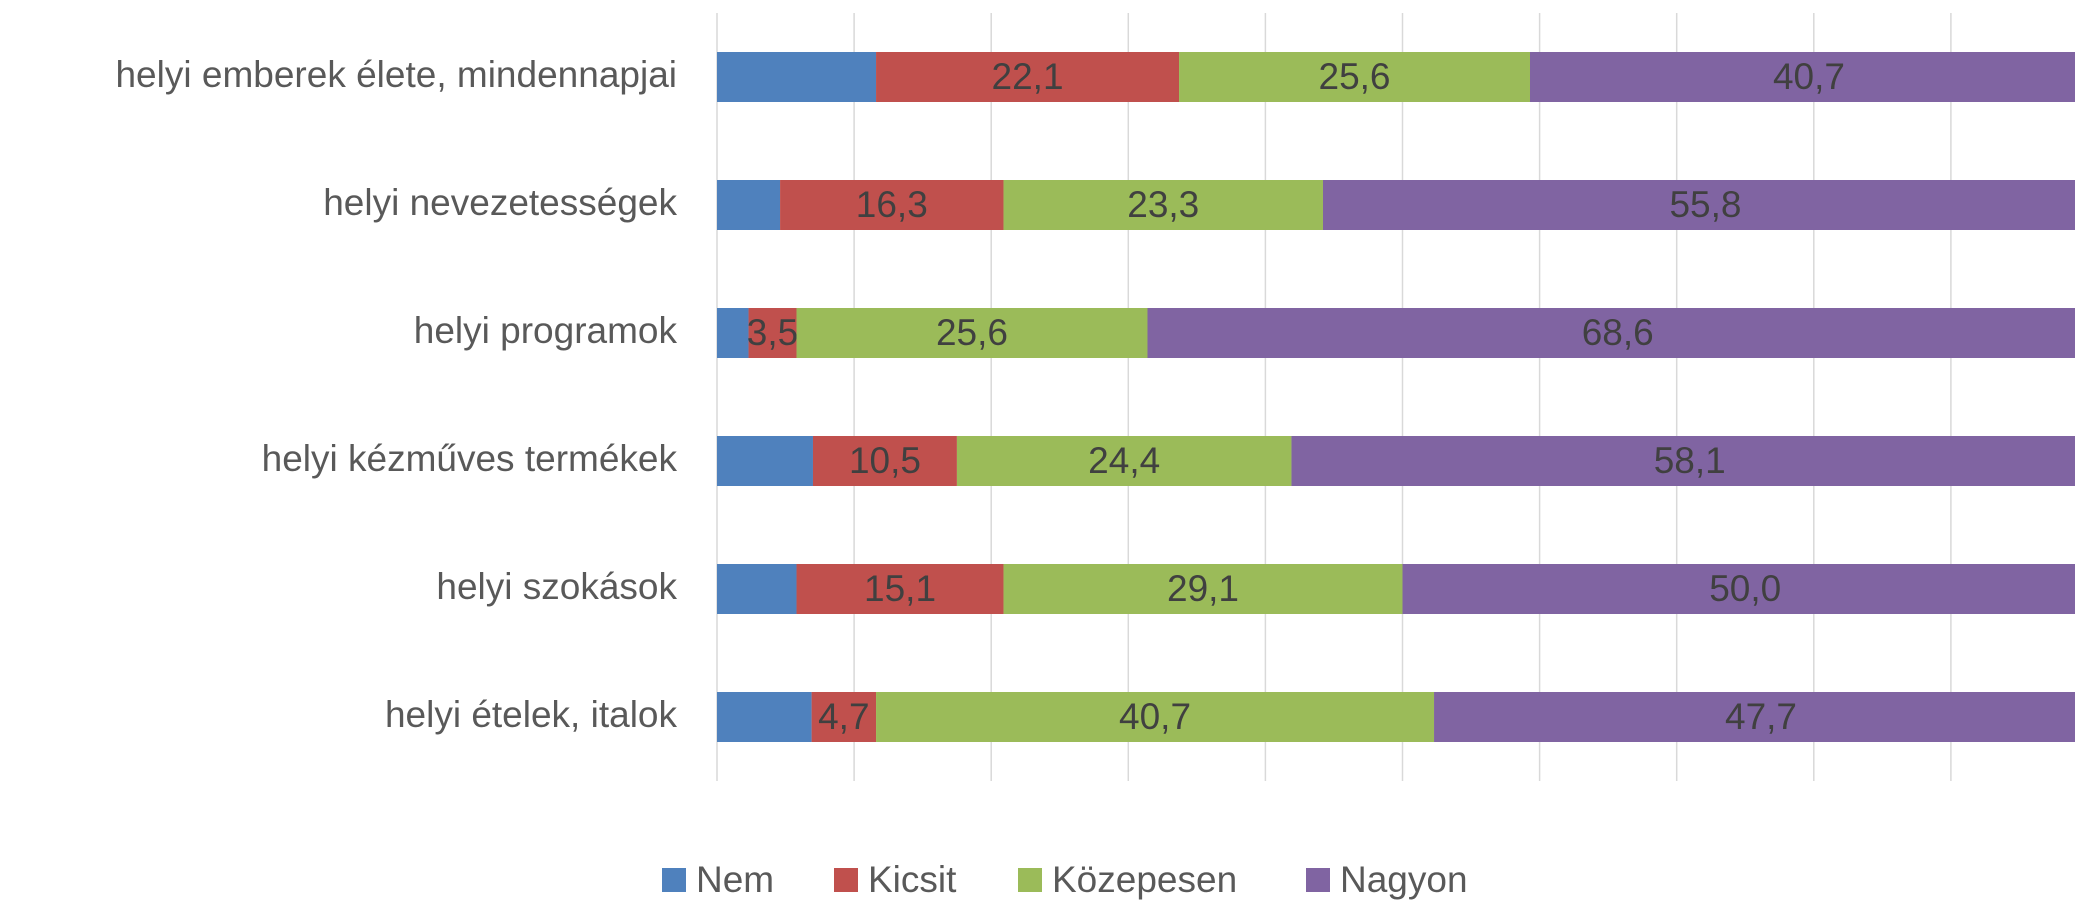  What do you see at coordinates (1745, 588) in the screenshot?
I see `data-label: 50,0` at bounding box center [1745, 588].